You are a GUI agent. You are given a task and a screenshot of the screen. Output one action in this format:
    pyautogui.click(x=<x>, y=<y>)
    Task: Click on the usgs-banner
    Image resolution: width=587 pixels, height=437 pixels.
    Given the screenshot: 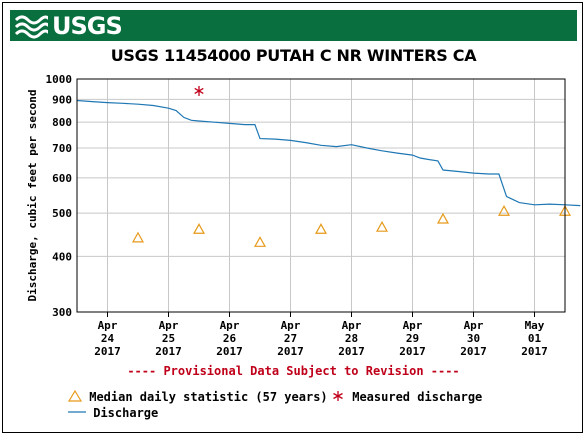 What is the action you would take?
    pyautogui.click(x=293, y=25)
    